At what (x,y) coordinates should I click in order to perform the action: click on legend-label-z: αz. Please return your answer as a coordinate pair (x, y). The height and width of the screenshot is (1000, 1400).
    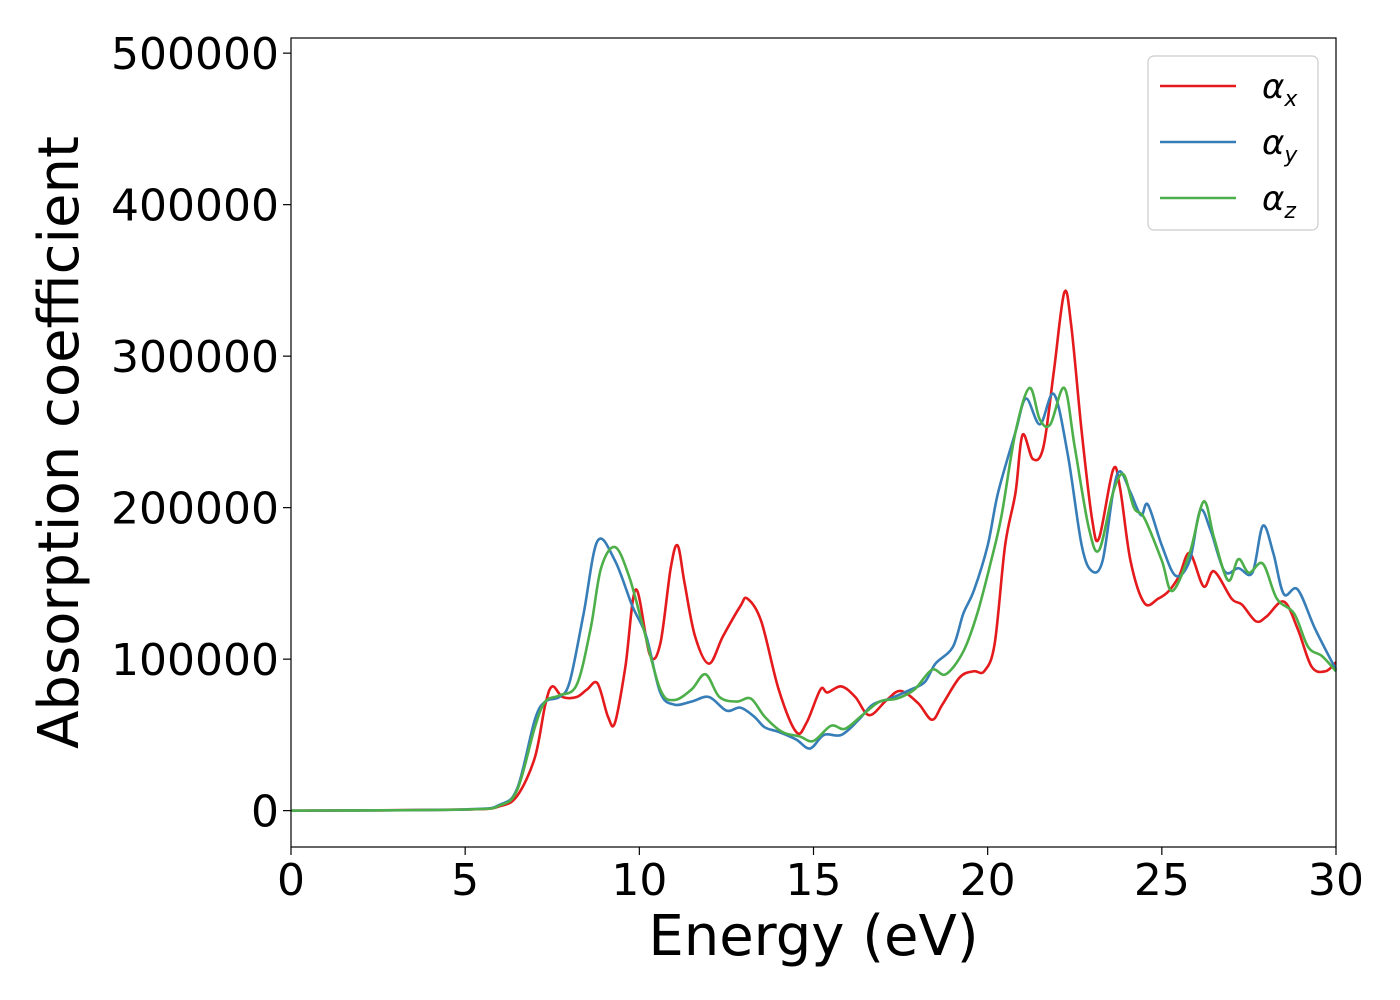
    Looking at the image, I should click on (1279, 201).